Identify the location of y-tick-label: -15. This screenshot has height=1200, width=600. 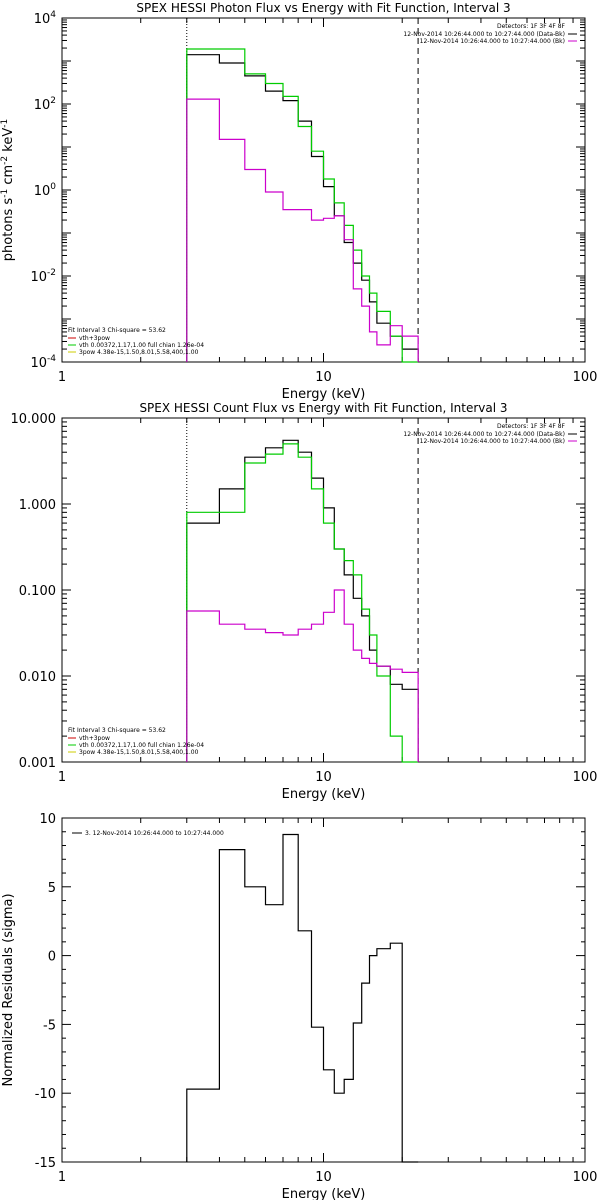
(45, 1163).